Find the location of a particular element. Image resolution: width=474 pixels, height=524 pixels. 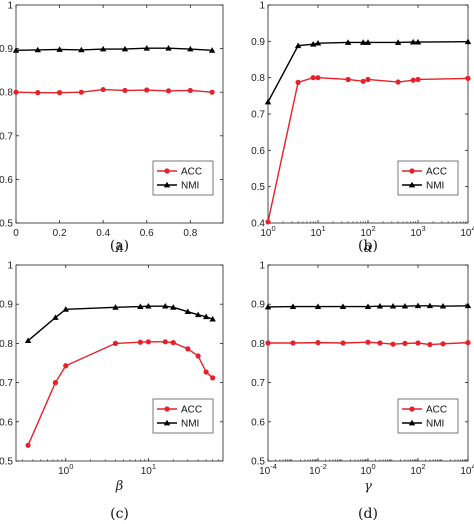

x-tick-label: 10² is located at coordinates (417, 469).